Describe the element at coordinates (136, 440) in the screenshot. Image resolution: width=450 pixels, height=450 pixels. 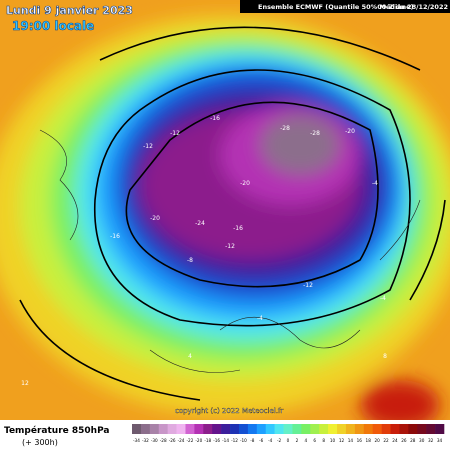
I see `scale-label: -34` at that location.